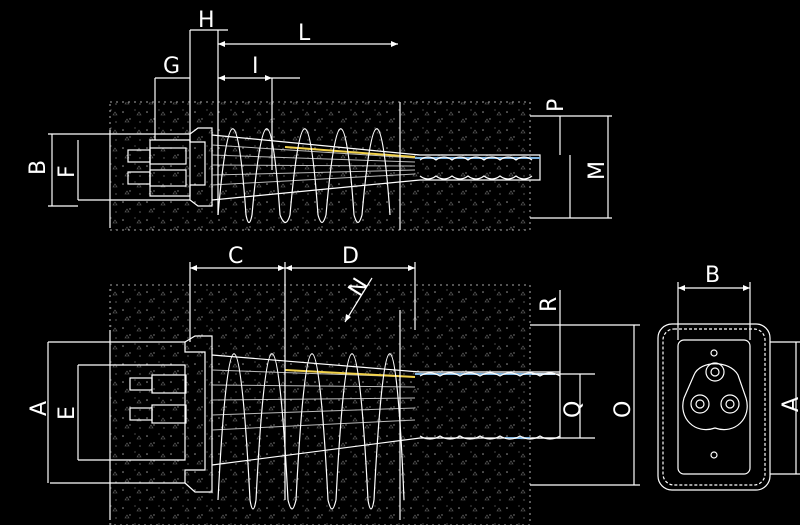  I want to click on dim-label-P: P, so click(556, 105).